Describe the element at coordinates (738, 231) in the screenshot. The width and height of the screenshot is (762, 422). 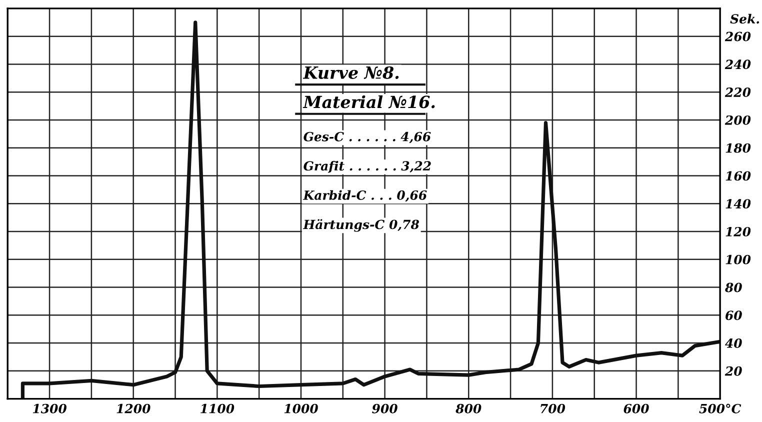
I see `y-tick-label: 120` at that location.